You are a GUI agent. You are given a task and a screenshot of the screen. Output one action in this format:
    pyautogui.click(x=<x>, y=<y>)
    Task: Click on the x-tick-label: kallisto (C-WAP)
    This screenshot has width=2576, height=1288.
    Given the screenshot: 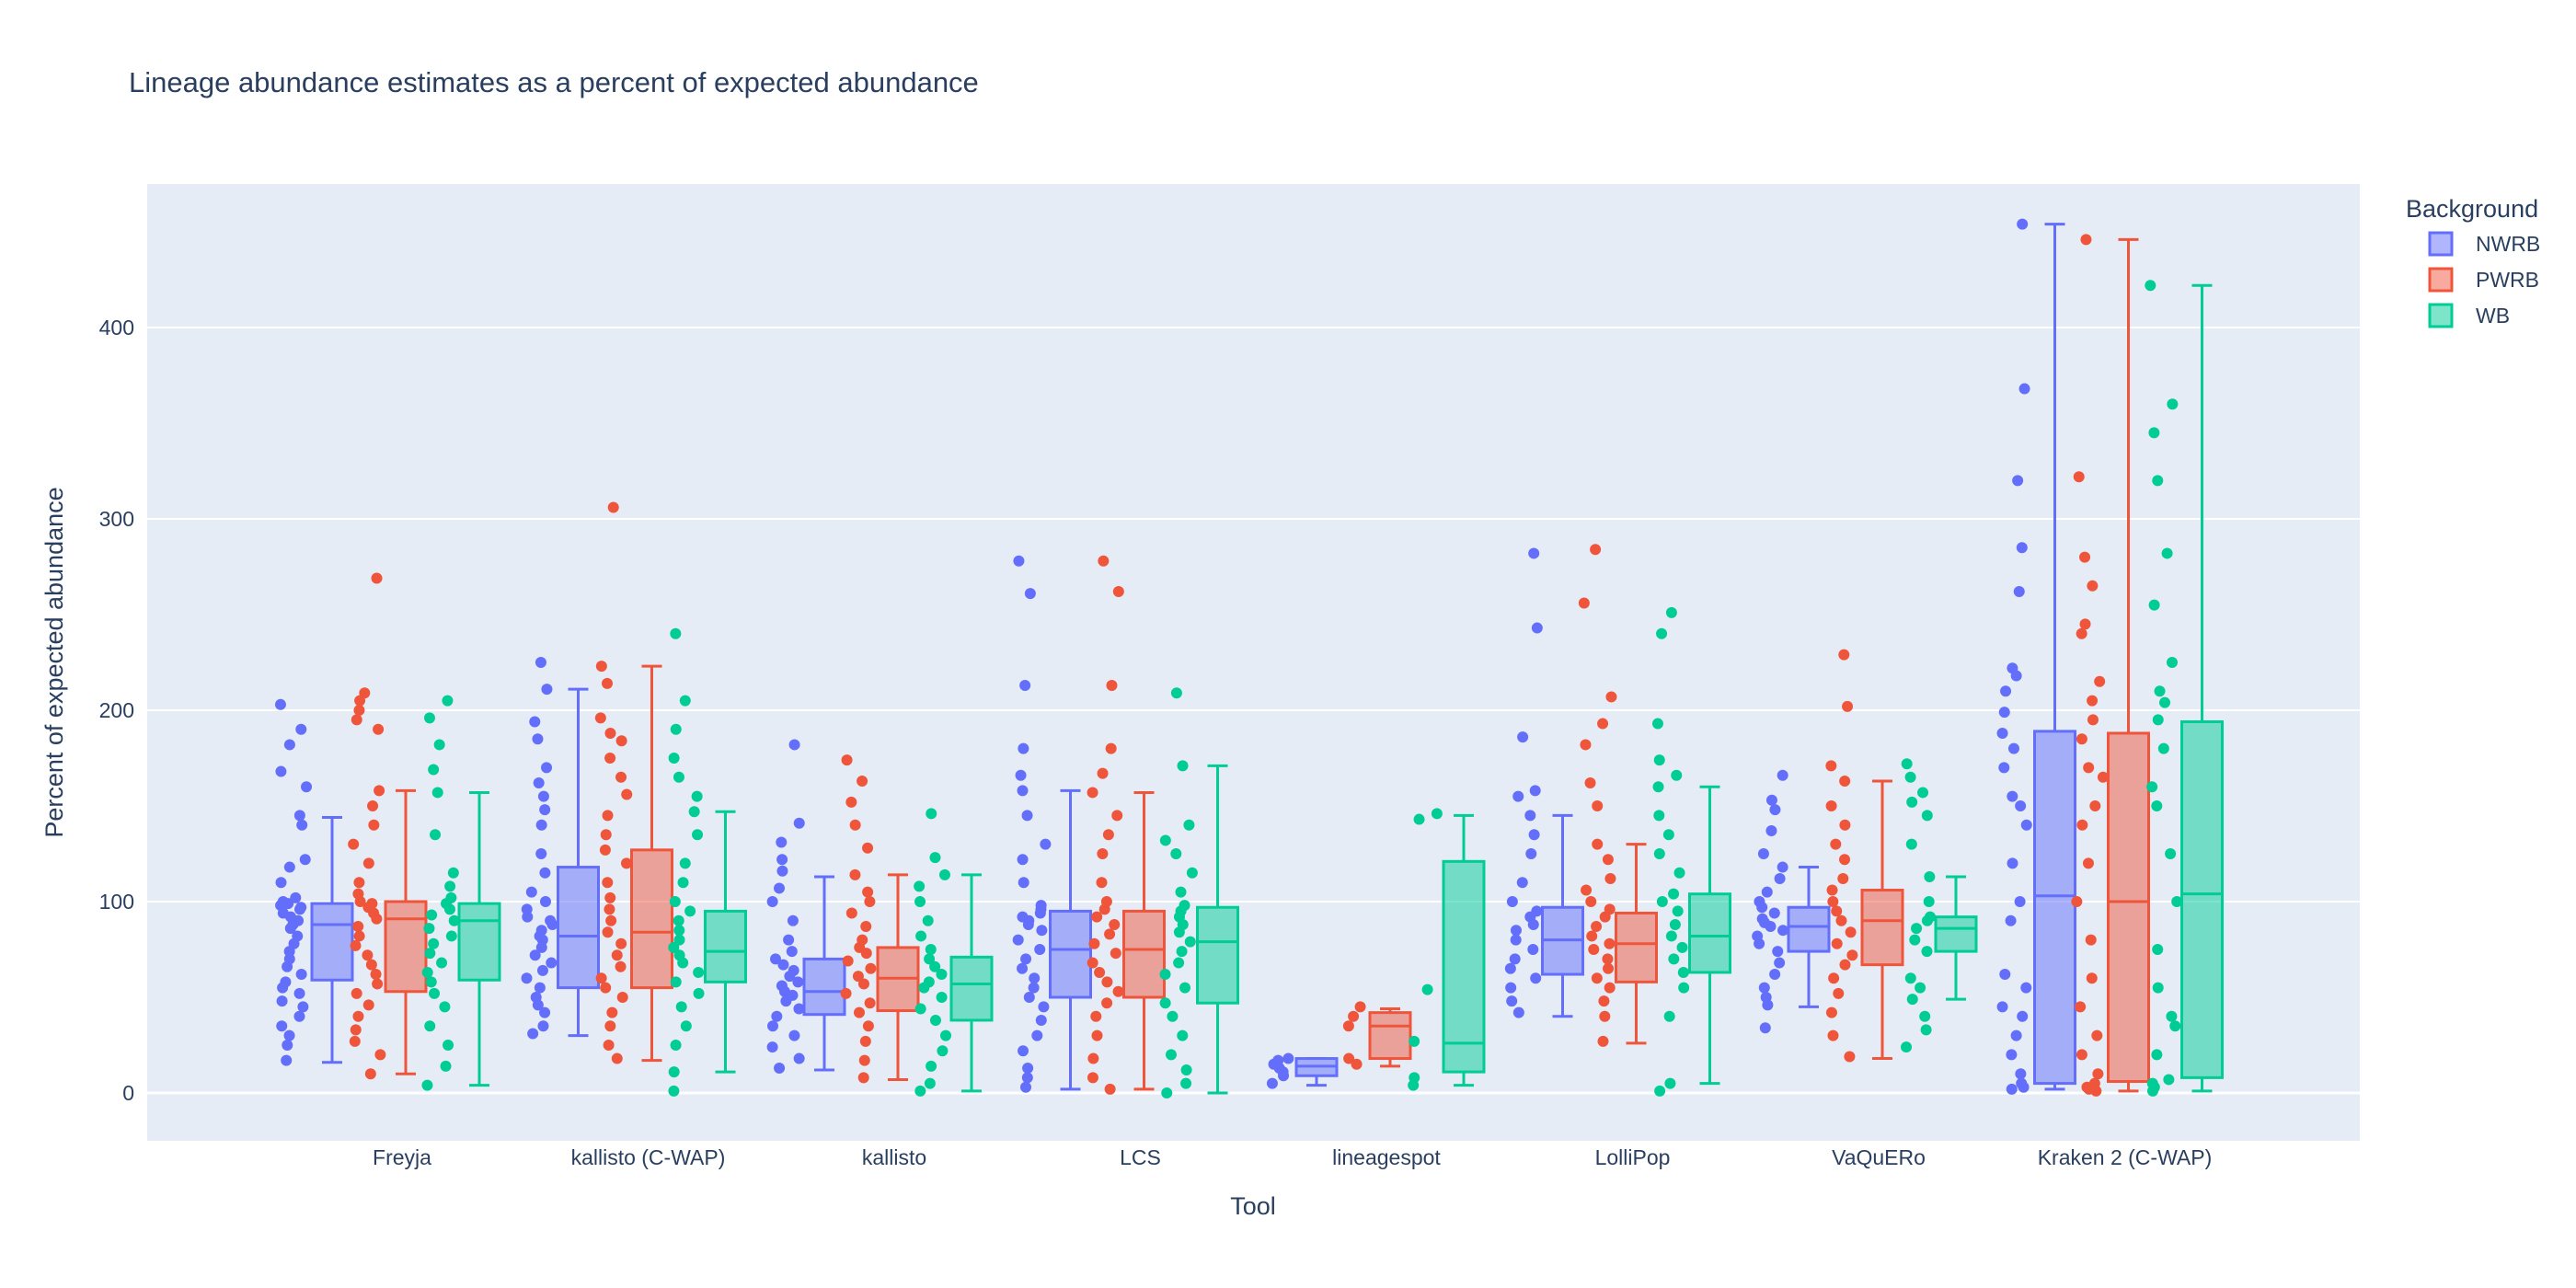 What is the action you would take?
    pyautogui.click(x=648, y=1157)
    